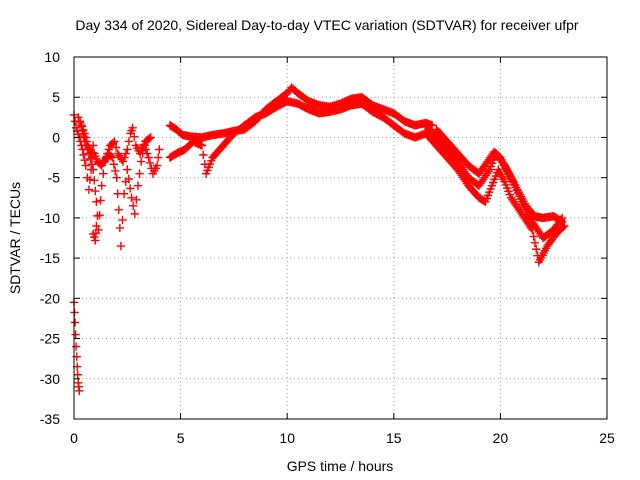 This screenshot has height=480, width=640. I want to click on y-tick-label: -20, so click(50, 298).